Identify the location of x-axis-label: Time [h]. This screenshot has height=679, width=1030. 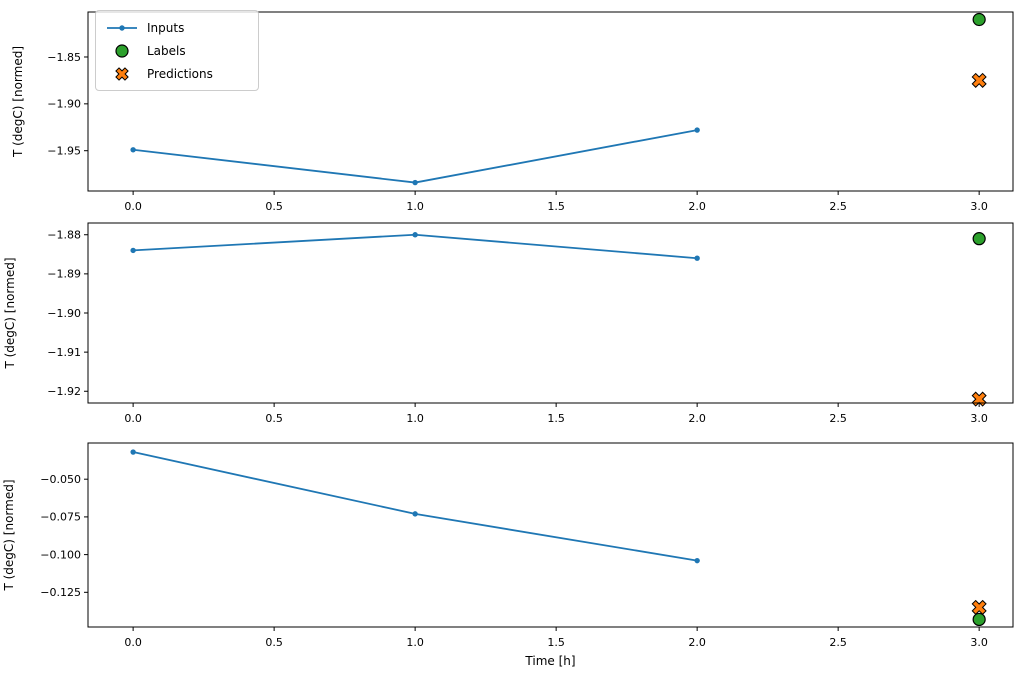
(549, 661).